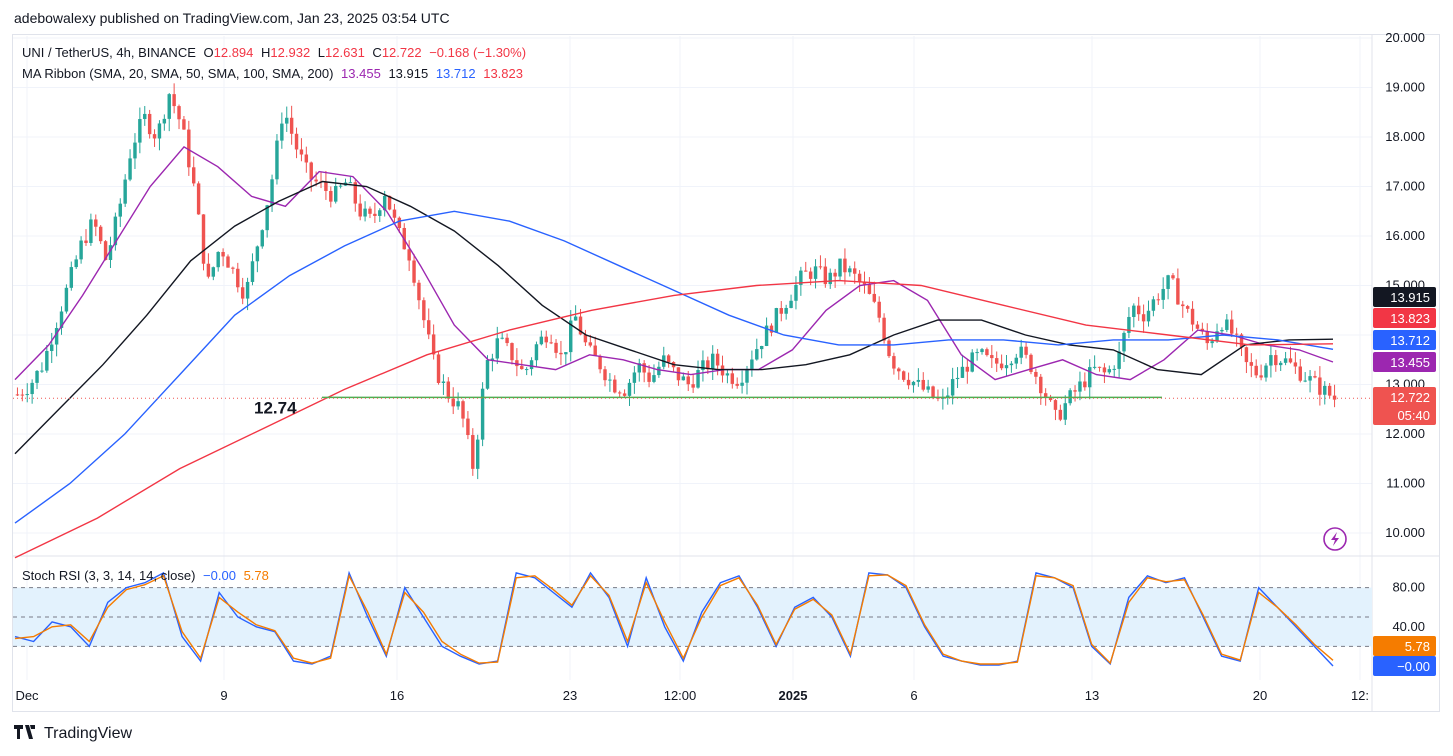 The height and width of the screenshot is (756, 1453). I want to click on price-scale-label-bg, so click(1404, 340).